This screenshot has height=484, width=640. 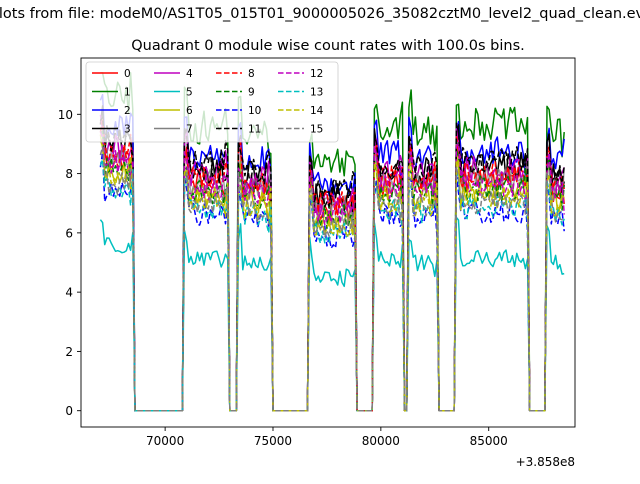 I want to click on x-tick-label: 80000, so click(x=381, y=441).